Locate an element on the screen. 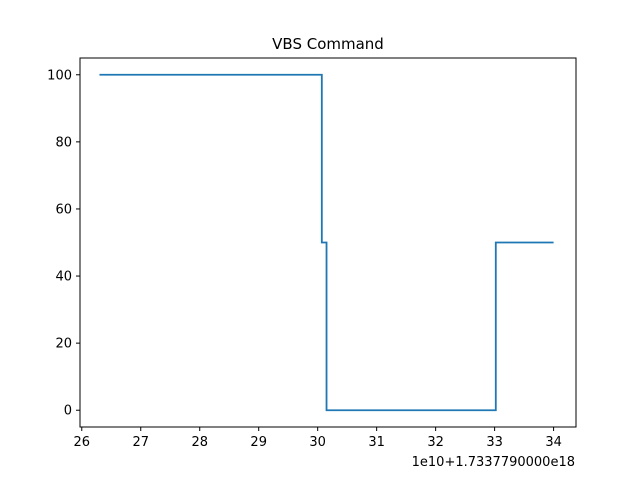 This screenshot has height=480, width=640. x-tick-label: 30 is located at coordinates (317, 442).